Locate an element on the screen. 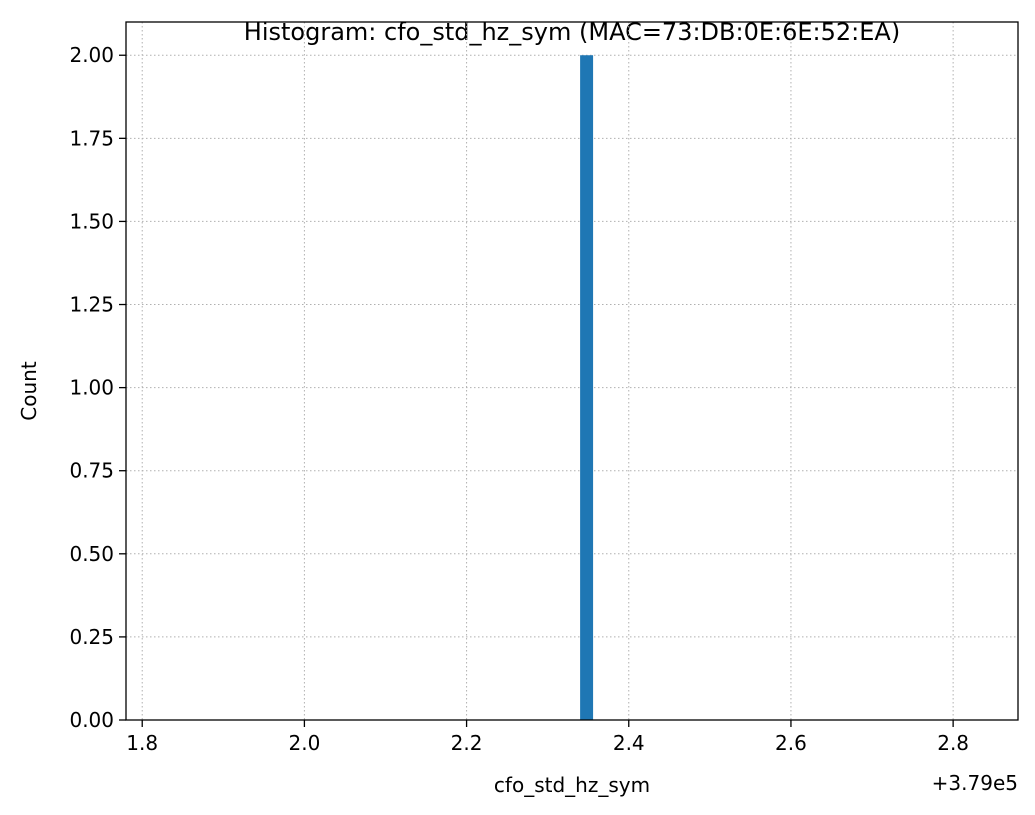  histogram-bar is located at coordinates (587, 387).